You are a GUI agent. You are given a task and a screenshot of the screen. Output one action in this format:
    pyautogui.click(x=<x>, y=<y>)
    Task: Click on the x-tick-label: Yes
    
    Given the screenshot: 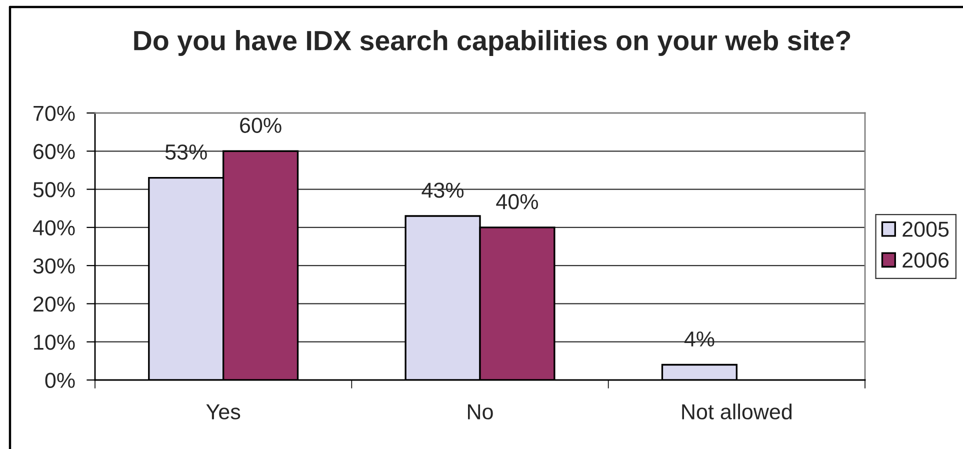 What is the action you would take?
    pyautogui.click(x=223, y=412)
    